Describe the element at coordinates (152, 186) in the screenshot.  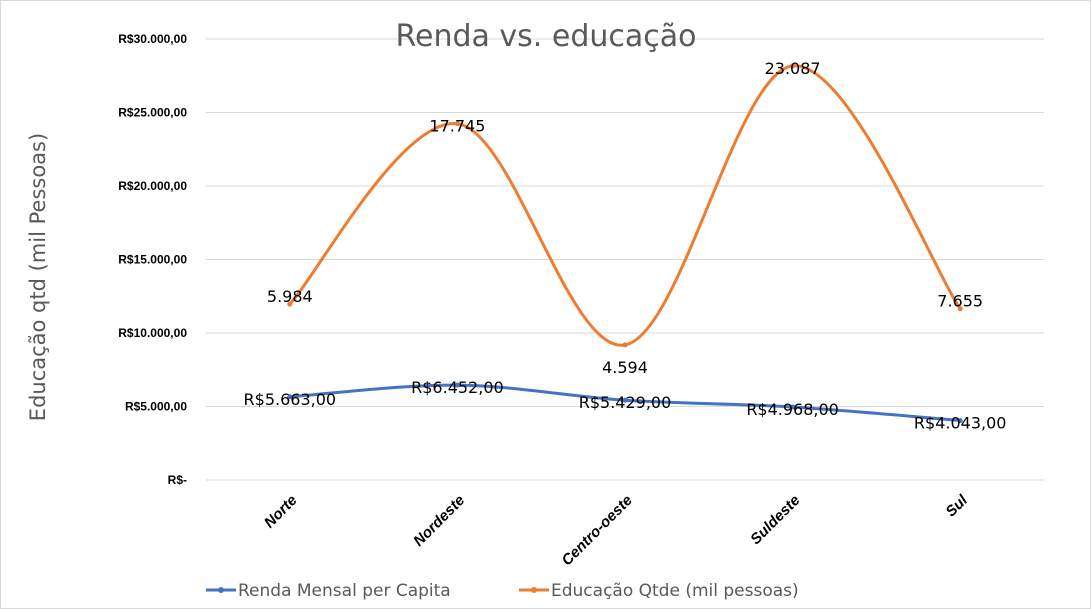
I see `y-tick-label: R$20.000,00` at that location.